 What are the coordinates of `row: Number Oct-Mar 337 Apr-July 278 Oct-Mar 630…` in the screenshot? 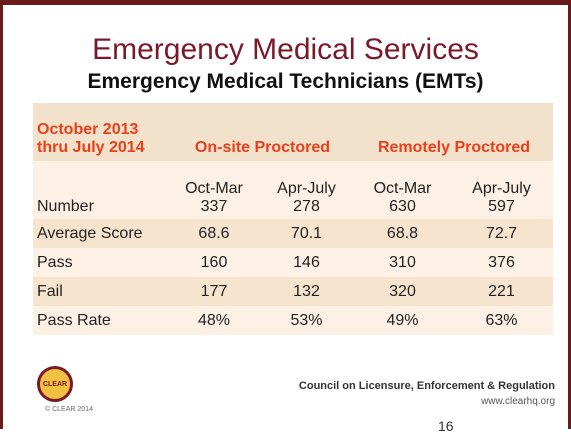 It's located at (293, 190).